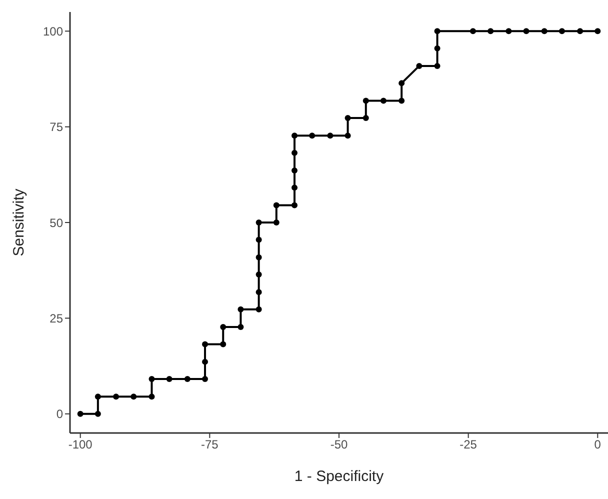 Image resolution: width=608 pixels, height=499 pixels. What do you see at coordinates (57, 223) in the screenshot?
I see `y-tick-label: 50` at bounding box center [57, 223].